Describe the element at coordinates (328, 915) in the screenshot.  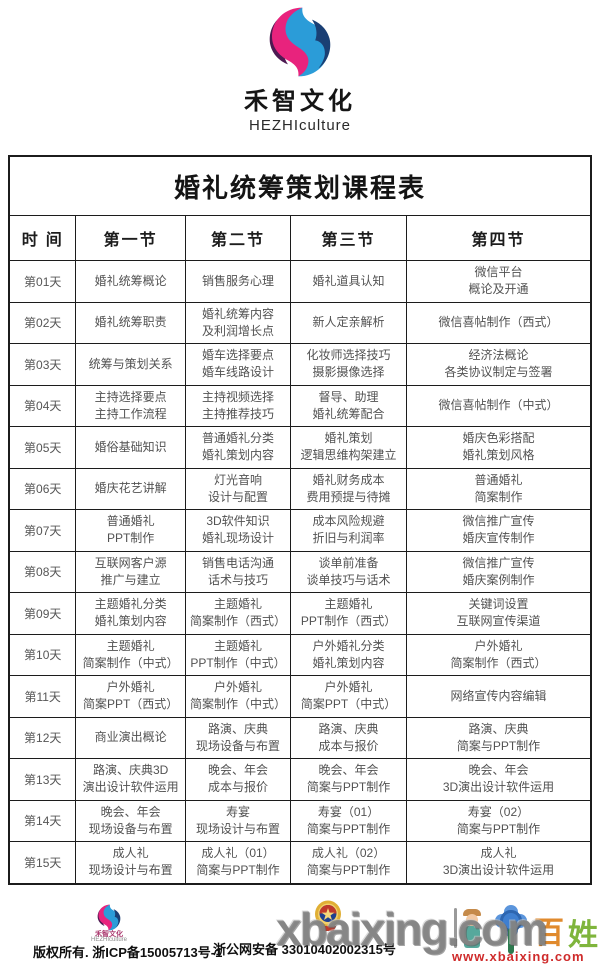
I see `police-badge-icon` at that location.